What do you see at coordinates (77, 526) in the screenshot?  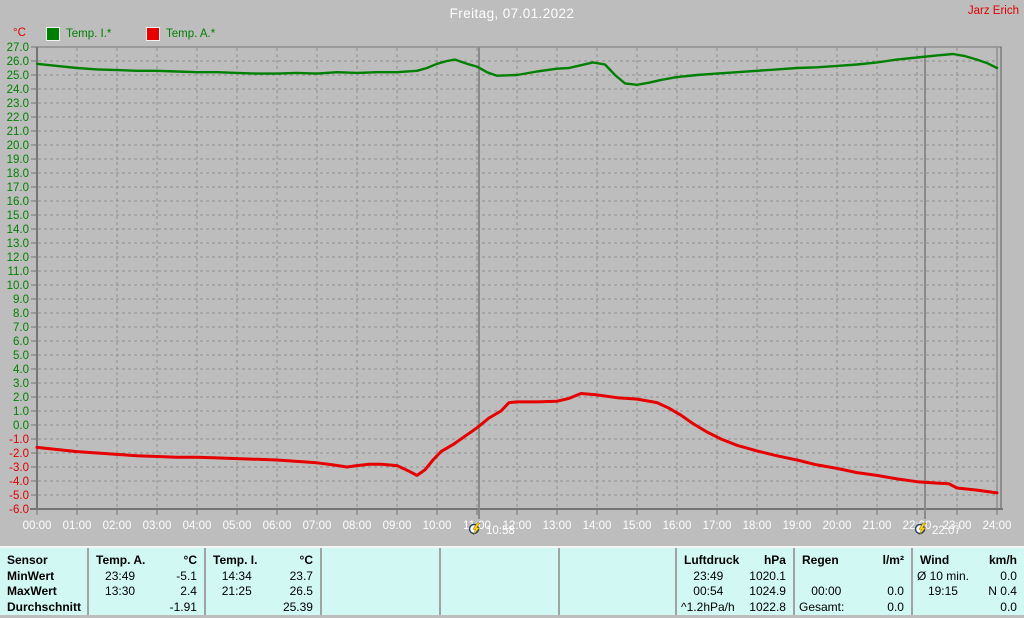 I see `x-axis-label: 01:00` at bounding box center [77, 526].